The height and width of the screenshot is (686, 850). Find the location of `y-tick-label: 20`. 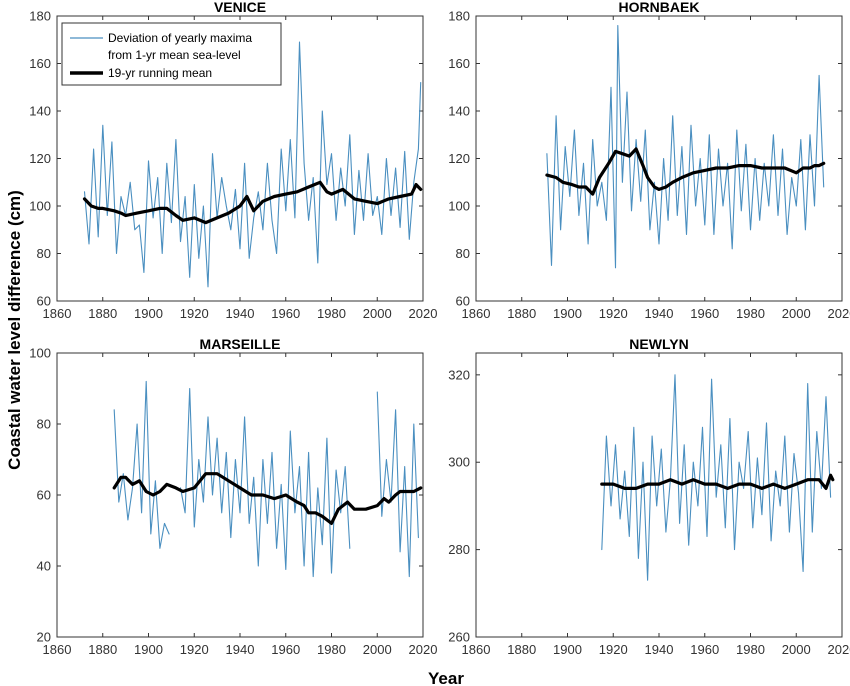

y-tick-label: 20 is located at coordinates (44, 637).